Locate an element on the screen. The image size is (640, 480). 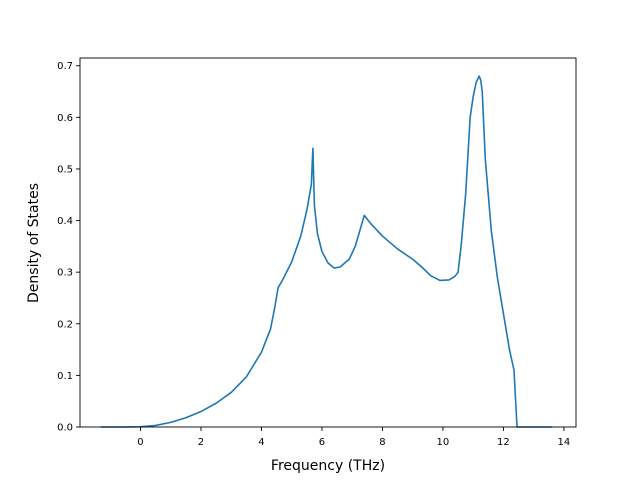
y-tick-label: 0.5 is located at coordinates (65, 169).